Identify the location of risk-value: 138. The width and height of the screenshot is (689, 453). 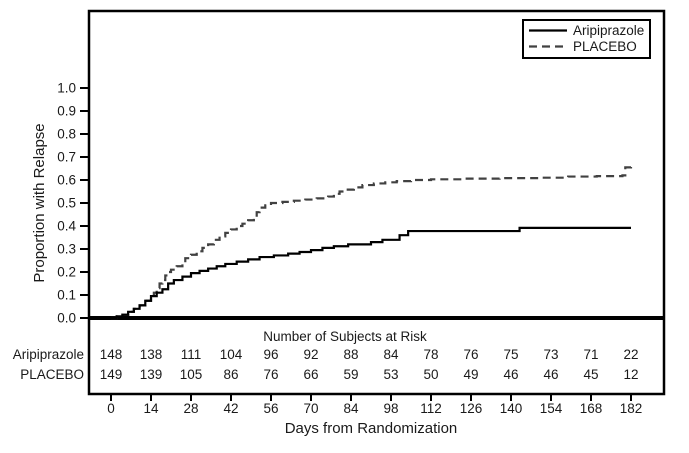
(151, 354).